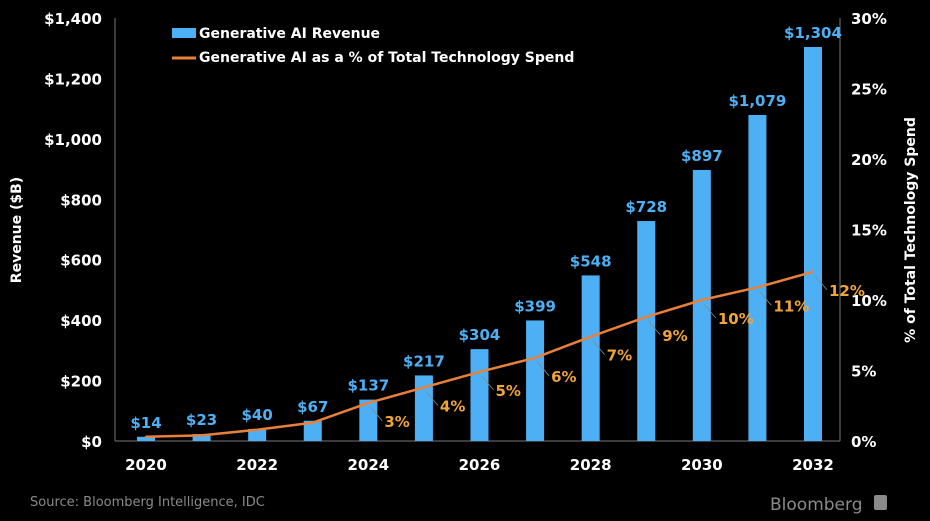 This screenshot has height=521, width=930. Describe the element at coordinates (396, 422) in the screenshot. I see `share-data-label: 3%` at that location.